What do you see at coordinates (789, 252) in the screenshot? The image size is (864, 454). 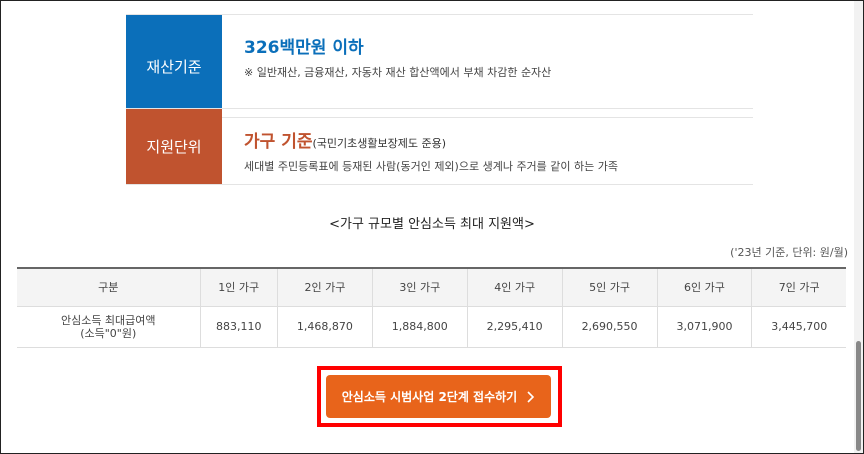 I see `unit-note: ('23년 기준, 단위: 원/월)` at bounding box center [789, 252].